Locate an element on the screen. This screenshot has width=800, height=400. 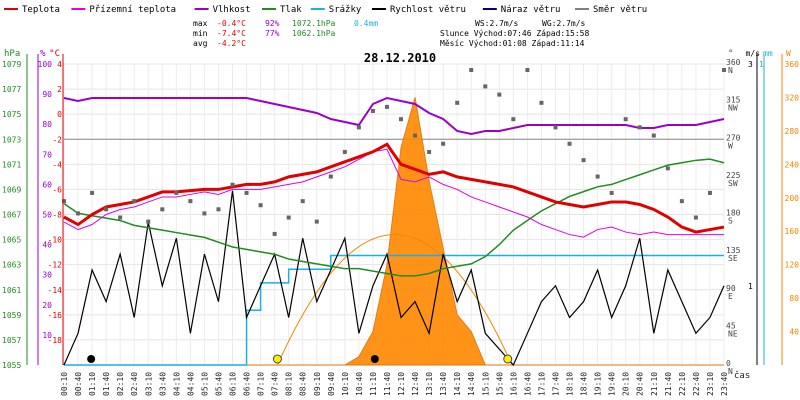
axis-tick-hpa: 1079 is located at coordinates (11, 64).